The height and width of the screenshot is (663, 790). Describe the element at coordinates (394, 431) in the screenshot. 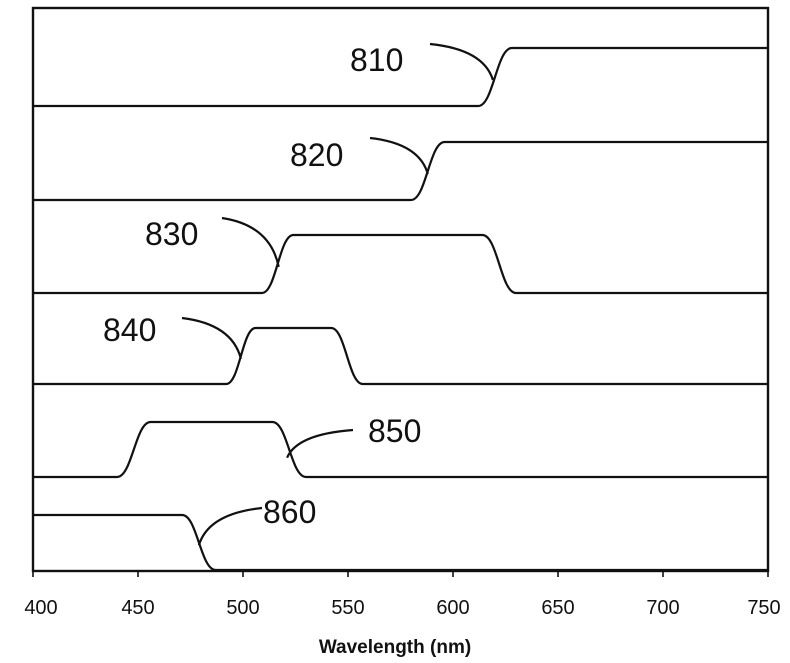

I see `ref-label-850: 850` at that location.